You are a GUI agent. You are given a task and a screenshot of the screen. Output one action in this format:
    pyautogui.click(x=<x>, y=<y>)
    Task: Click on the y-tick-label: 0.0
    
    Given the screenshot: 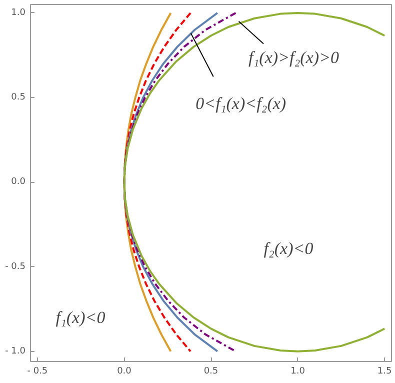 What is the action you would take?
    pyautogui.click(x=18, y=182)
    